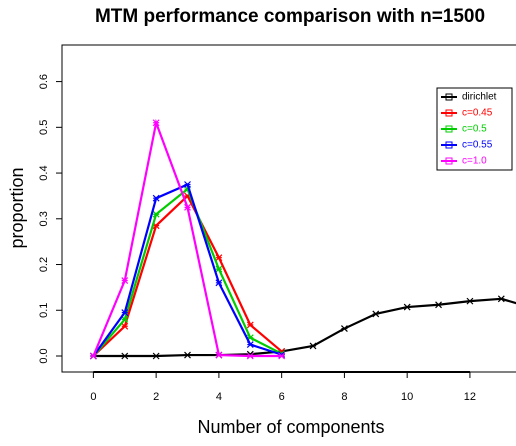 The height and width of the screenshot is (446, 516). What do you see at coordinates (407, 397) in the screenshot?
I see `x-tick-label: 10` at bounding box center [407, 397].